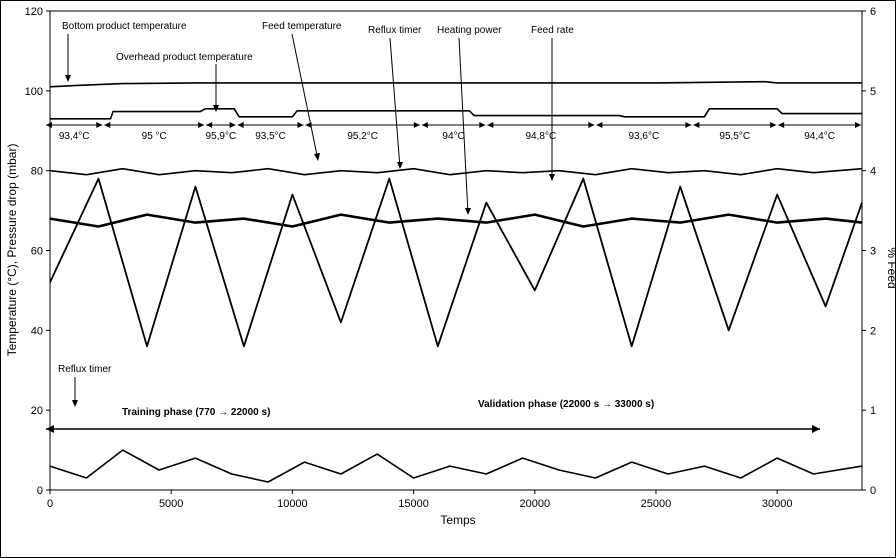 This screenshot has width=896, height=558. I want to click on training-label-bg, so click(201, 411).